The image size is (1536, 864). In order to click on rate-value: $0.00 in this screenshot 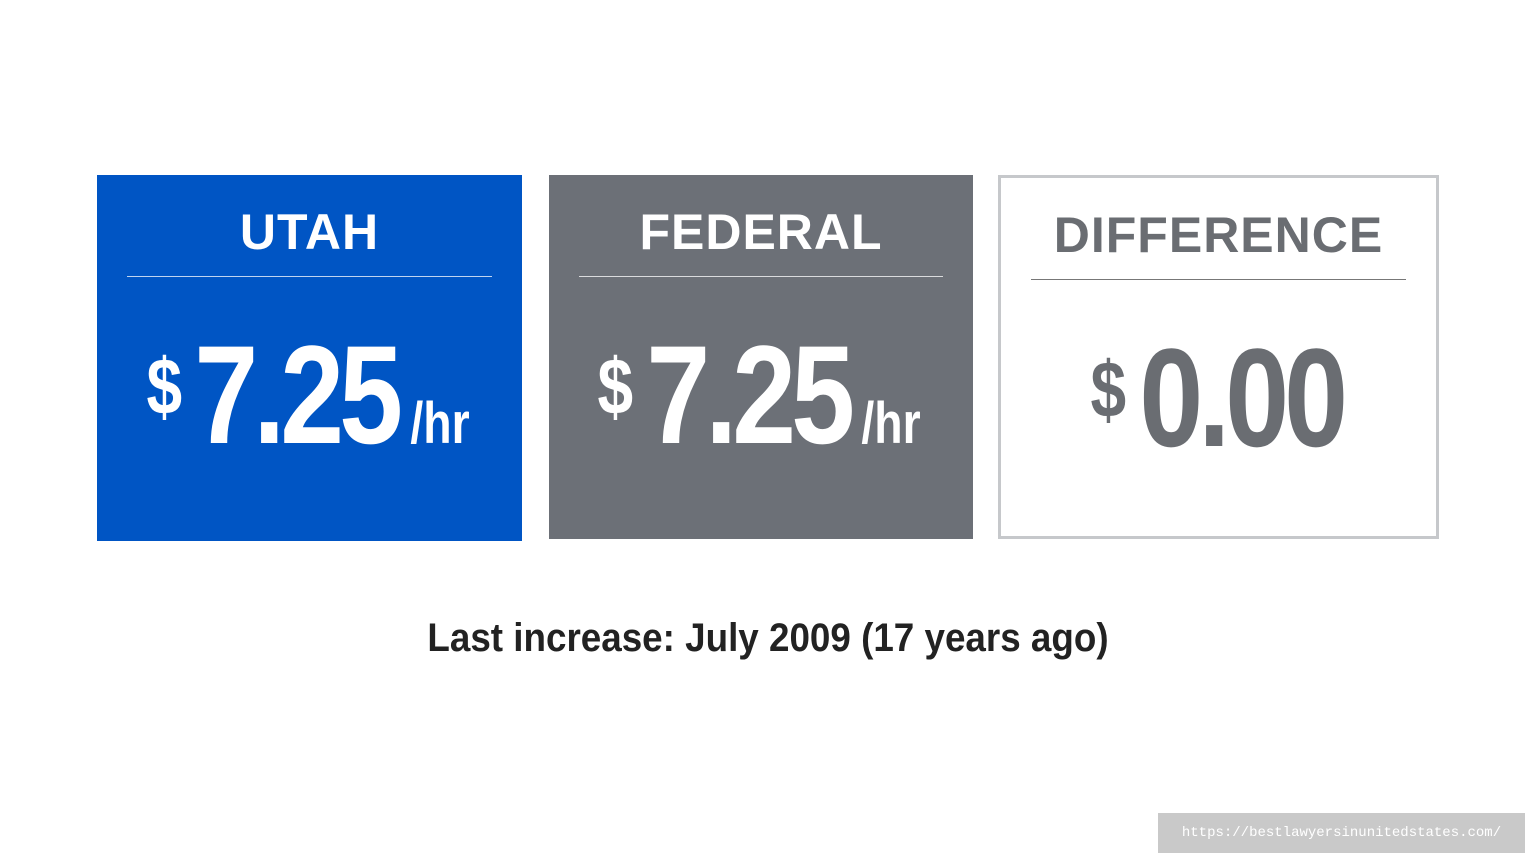, I will do `click(1218, 398)`.